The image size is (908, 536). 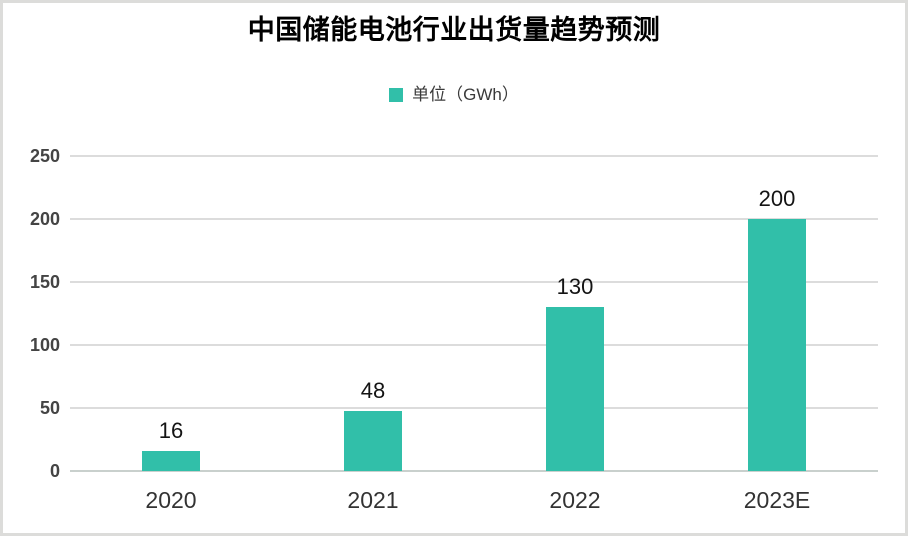 I want to click on chart-title: 中国储能电池行业出货量趋势预测, so click(x=454, y=30).